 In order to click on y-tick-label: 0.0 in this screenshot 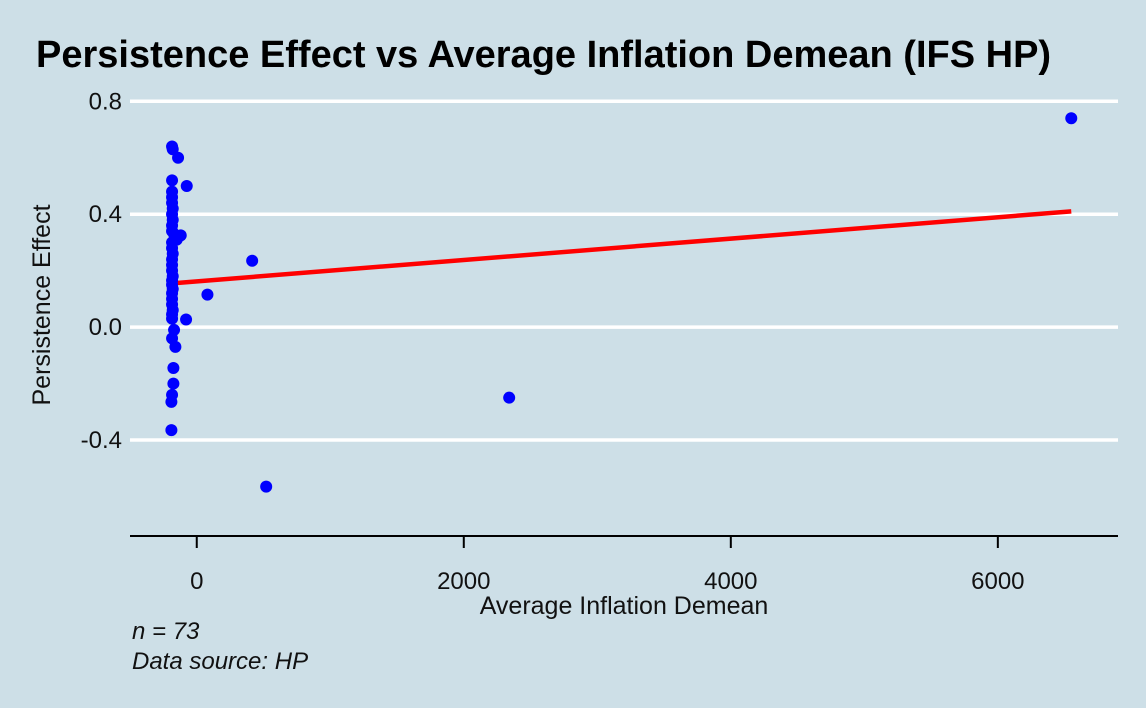, I will do `click(105, 327)`.